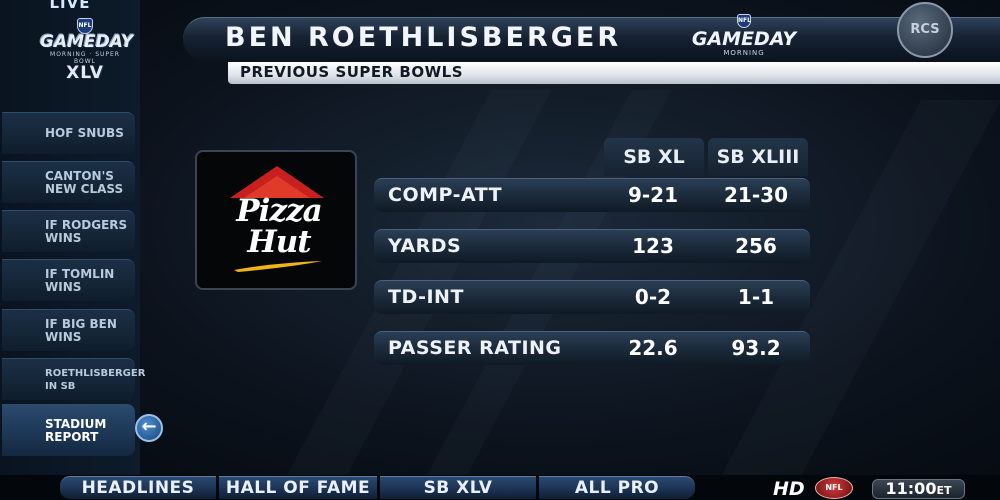  Describe the element at coordinates (911, 488) in the screenshot. I see `clock-time: 11:00` at that location.